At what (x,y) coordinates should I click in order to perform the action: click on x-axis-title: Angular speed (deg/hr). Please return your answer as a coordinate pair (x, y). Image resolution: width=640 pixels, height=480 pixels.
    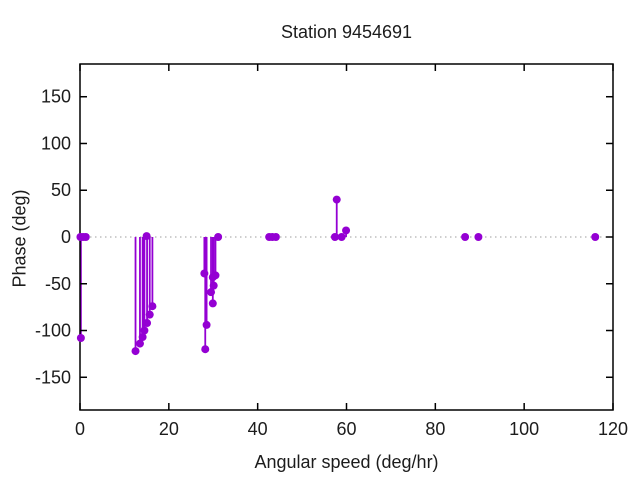
    Looking at the image, I should click on (346, 462).